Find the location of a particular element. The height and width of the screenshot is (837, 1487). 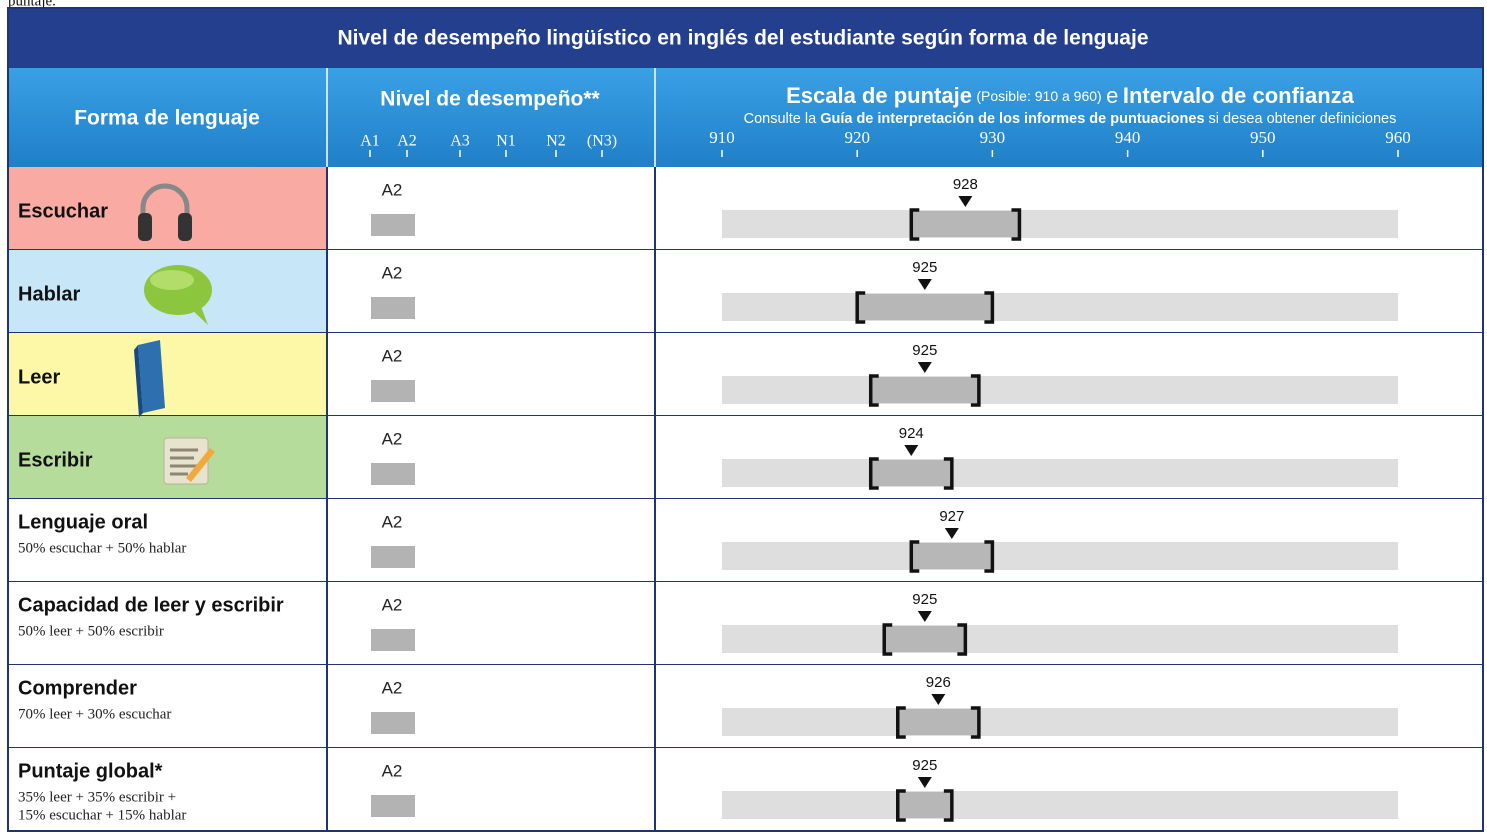

level-label: A2 is located at coordinates (407, 141).